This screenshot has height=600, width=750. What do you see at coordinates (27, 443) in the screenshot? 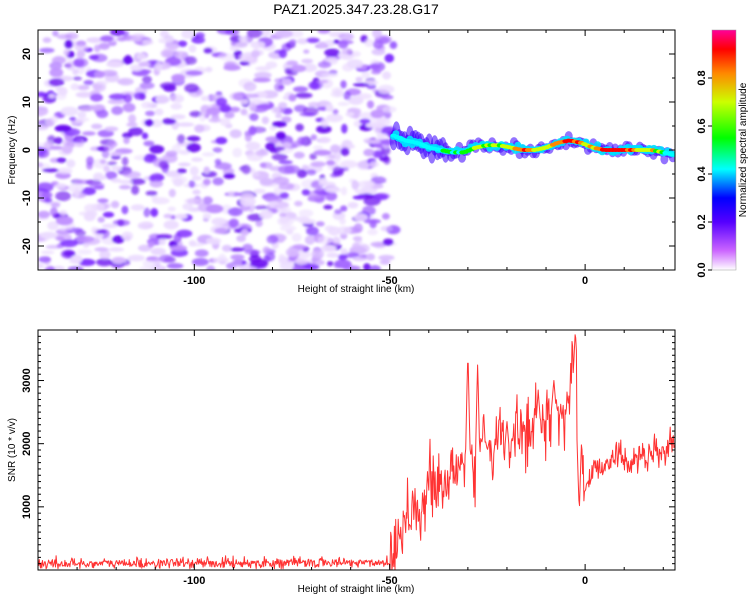
I see `snr-y-tick-label: 2000` at bounding box center [27, 443].